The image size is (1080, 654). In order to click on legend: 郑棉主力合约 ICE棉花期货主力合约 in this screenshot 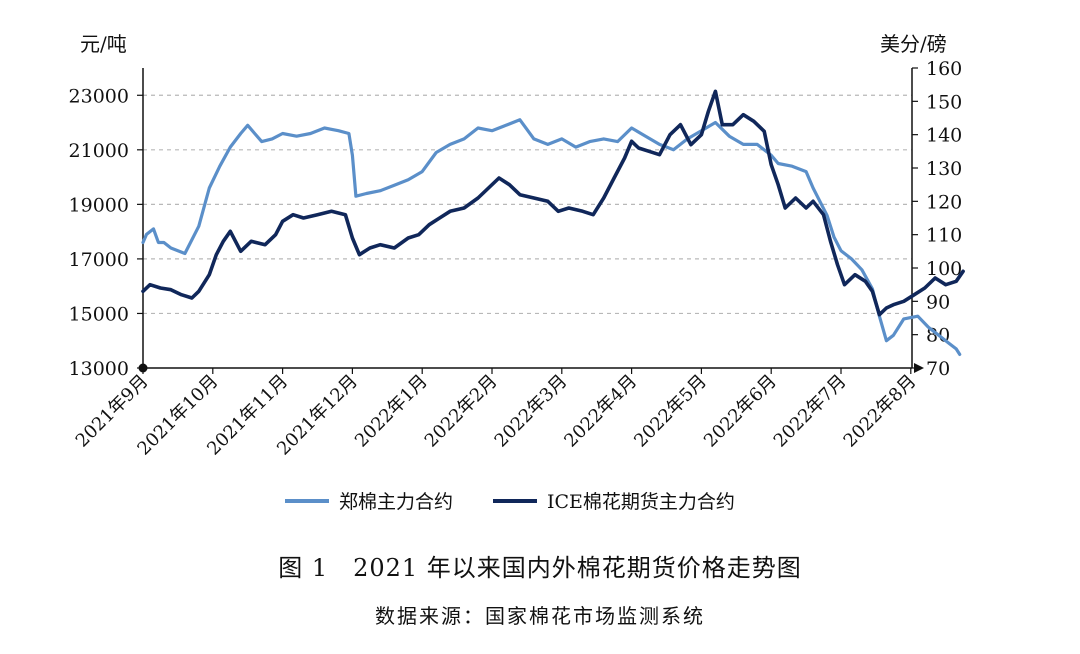, I will do `click(510, 500)`.